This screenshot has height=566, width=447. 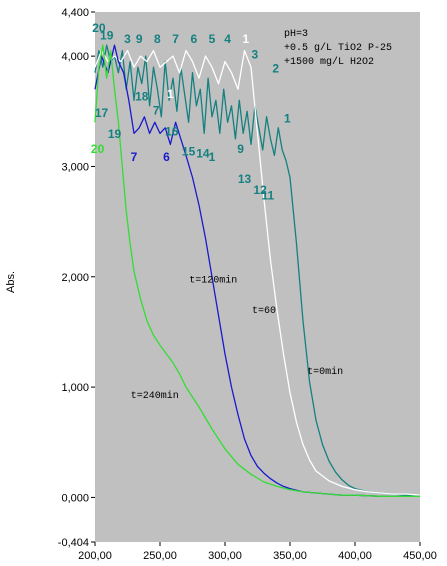 What do you see at coordinates (160, 556) in the screenshot?
I see `x-tick-label: 250,00` at bounding box center [160, 556].